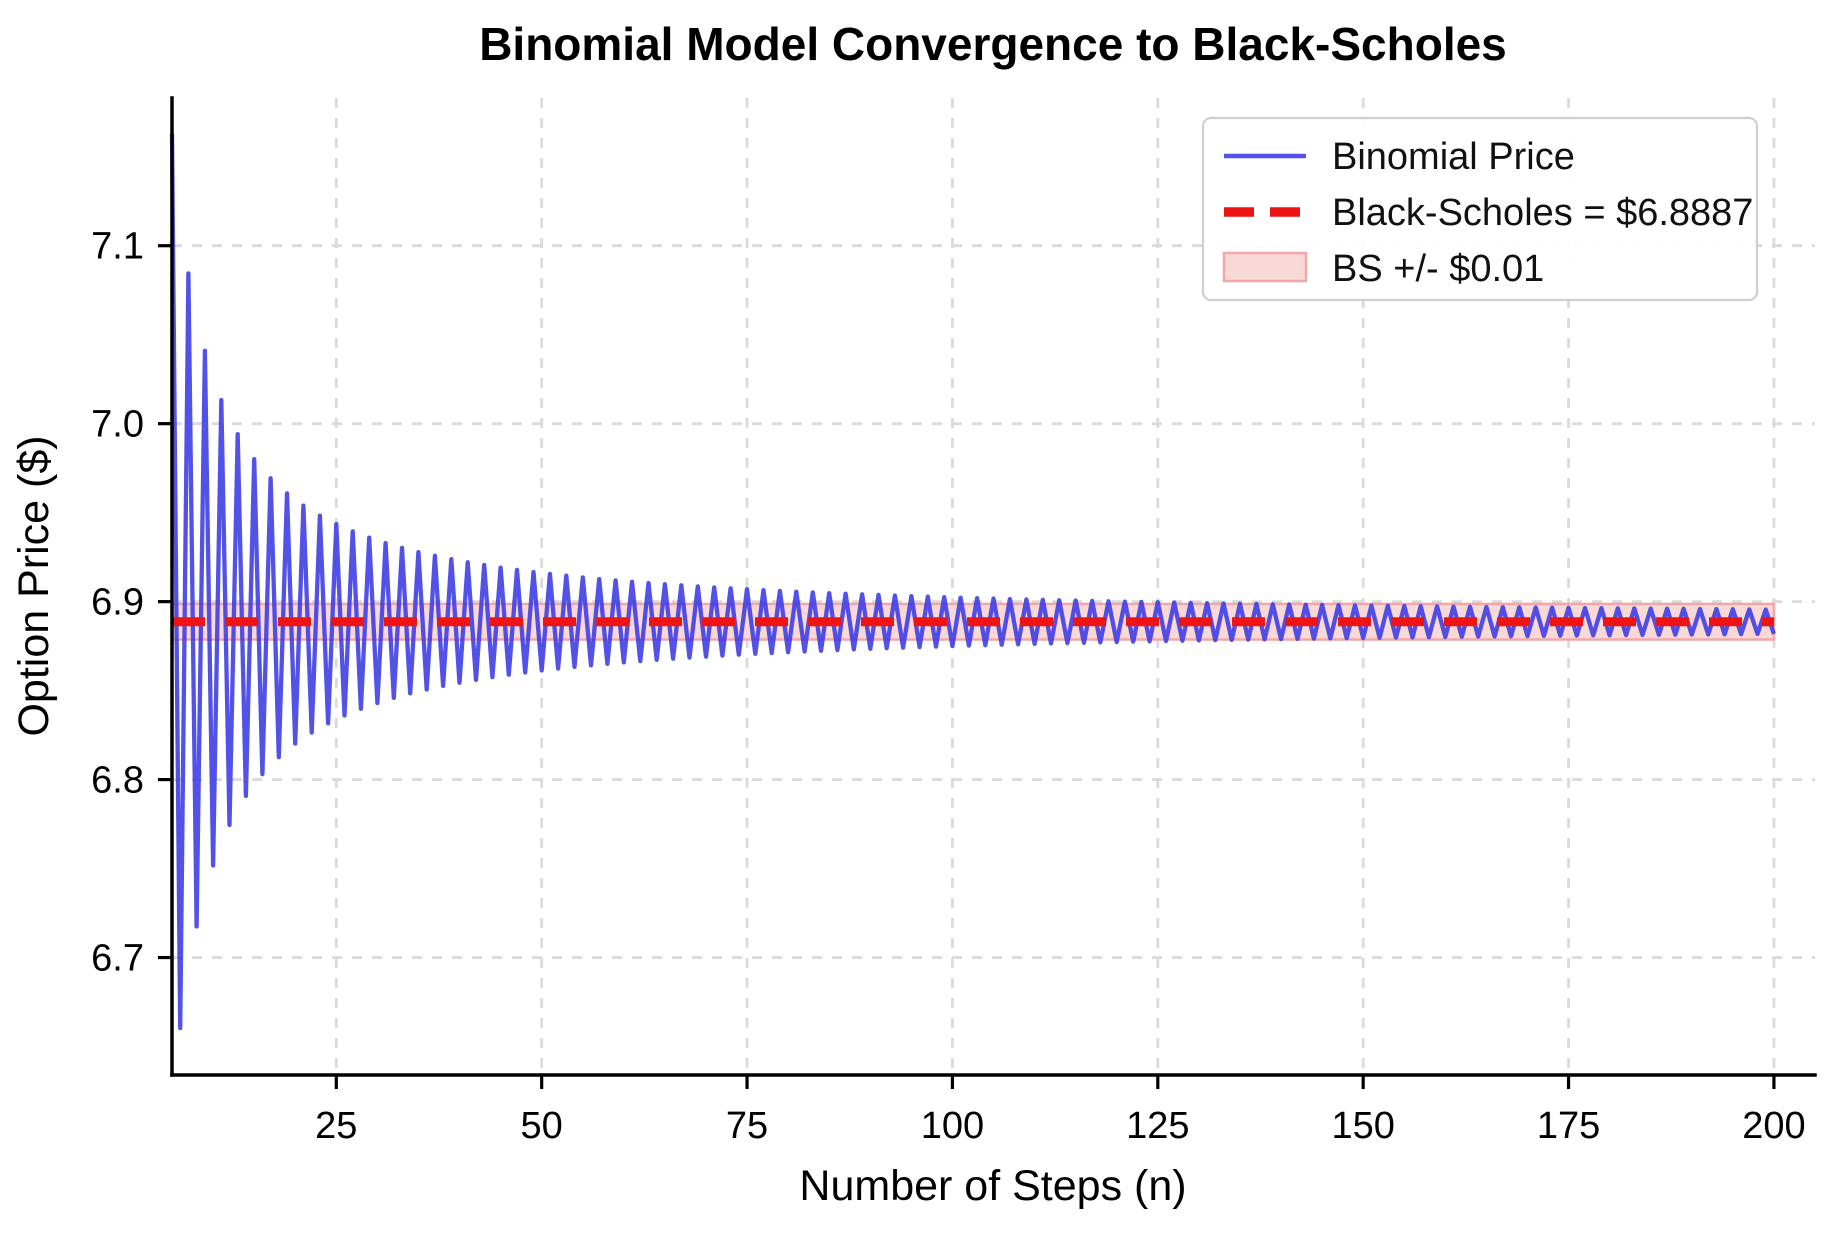 This screenshot has height=1234, width=1834. Describe the element at coordinates (34, 585) in the screenshot. I see `y-axis-label: Option Price ($)` at that location.